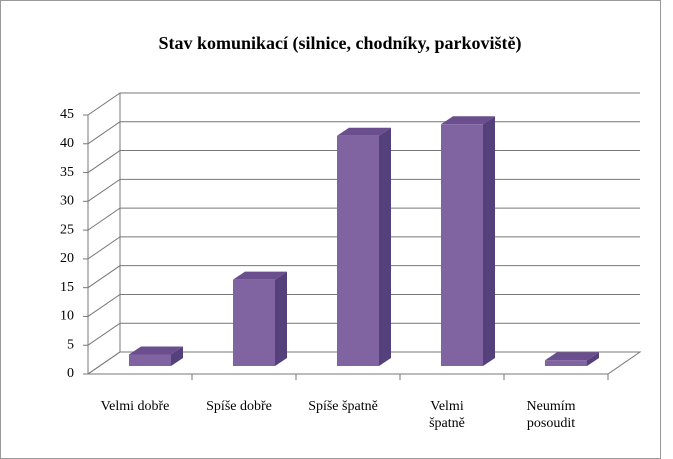 This screenshot has width=673, height=459. What do you see at coordinates (67, 143) in the screenshot?
I see `y-tick-label: 40` at bounding box center [67, 143].